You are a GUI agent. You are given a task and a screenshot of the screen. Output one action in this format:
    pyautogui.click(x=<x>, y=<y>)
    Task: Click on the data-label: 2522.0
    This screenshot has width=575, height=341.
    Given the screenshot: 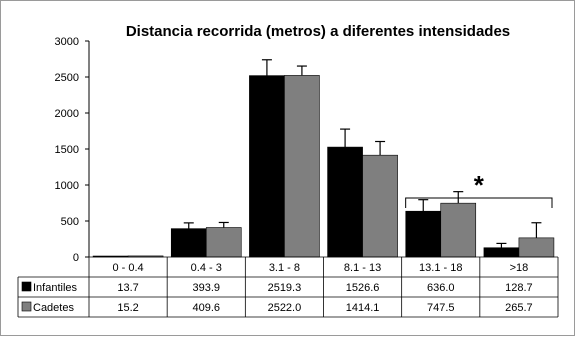 What is the action you would take?
    pyautogui.click(x=285, y=308)
    